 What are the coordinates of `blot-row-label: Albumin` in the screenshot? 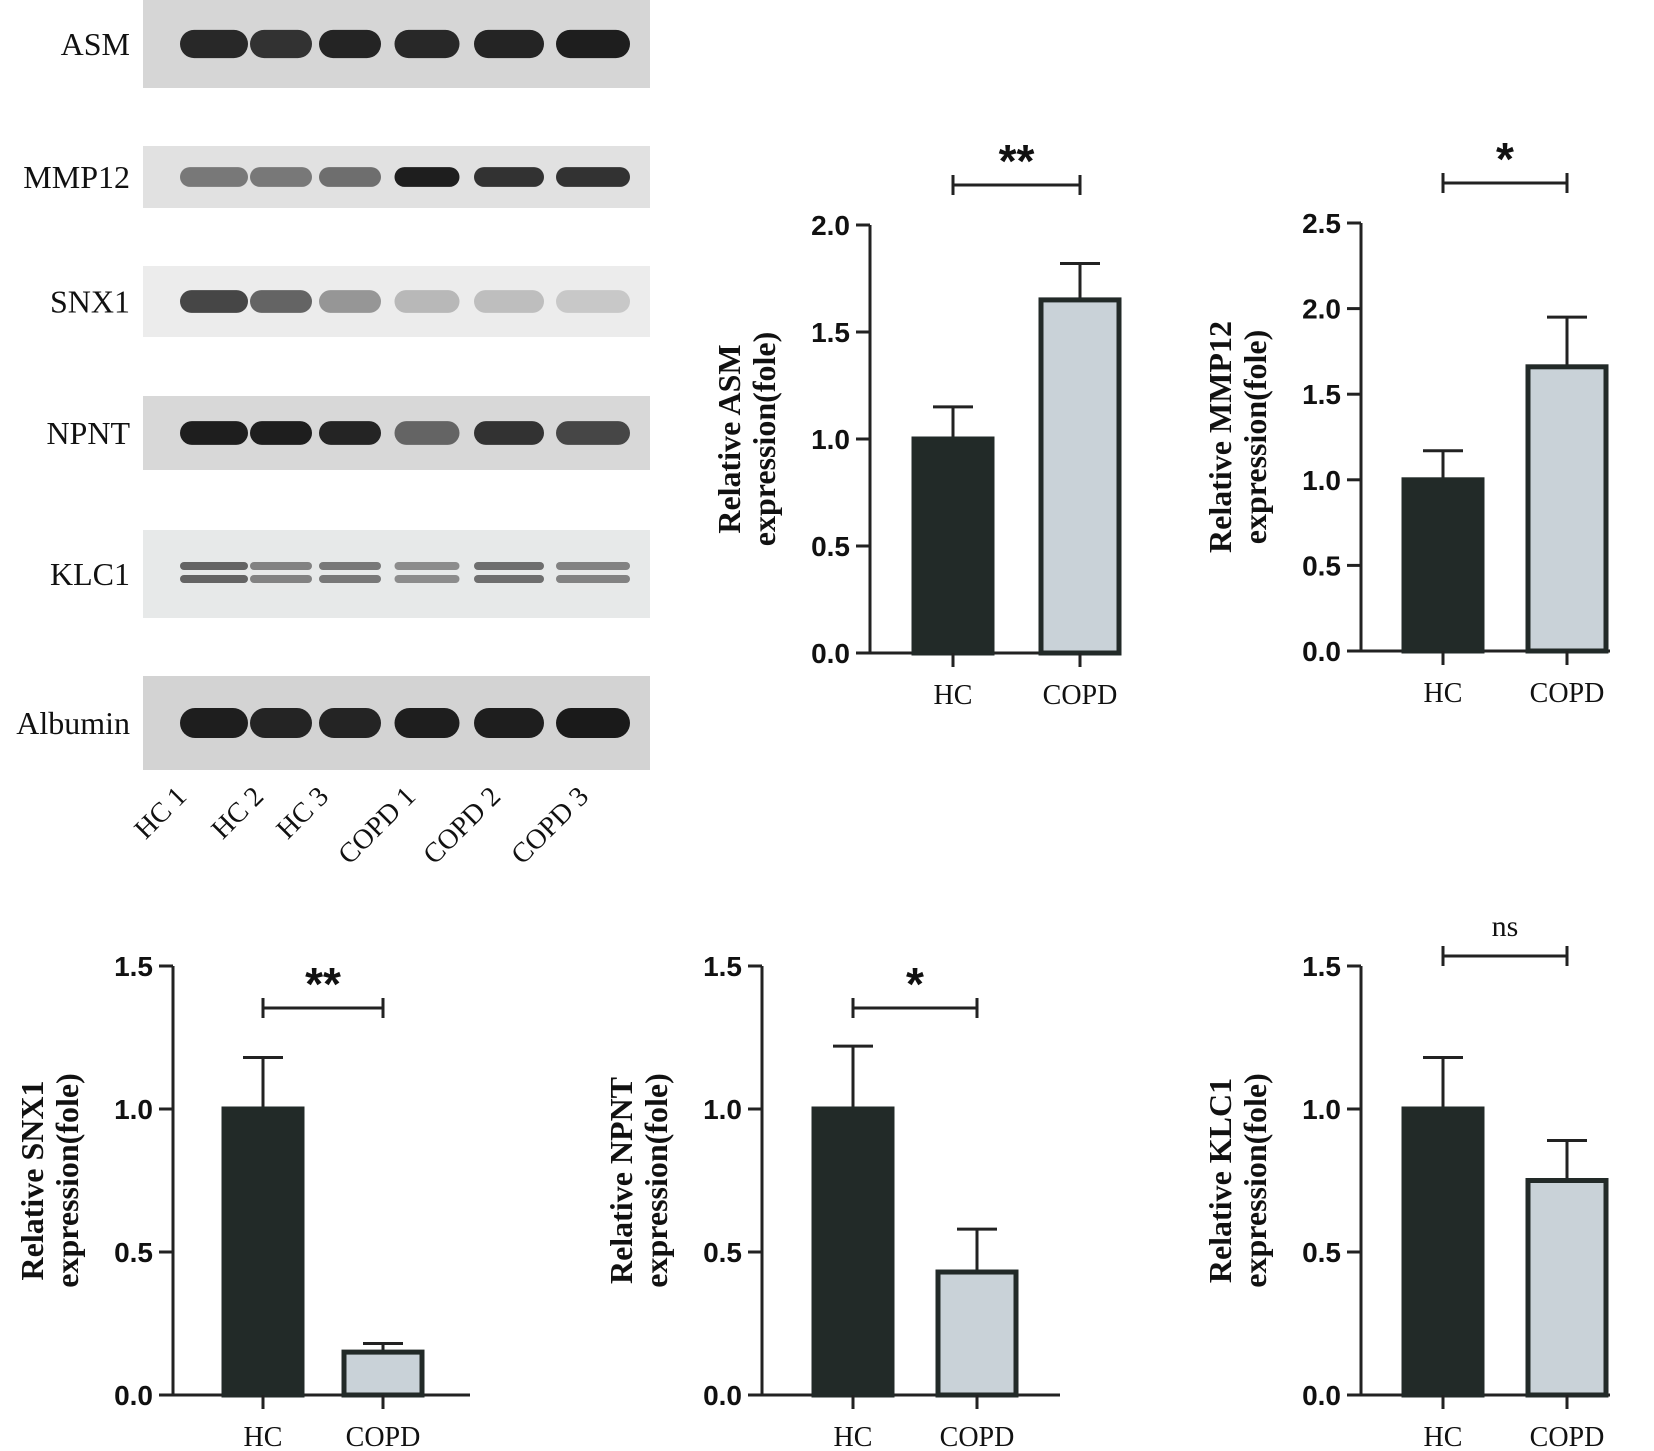 It's located at (73, 723).